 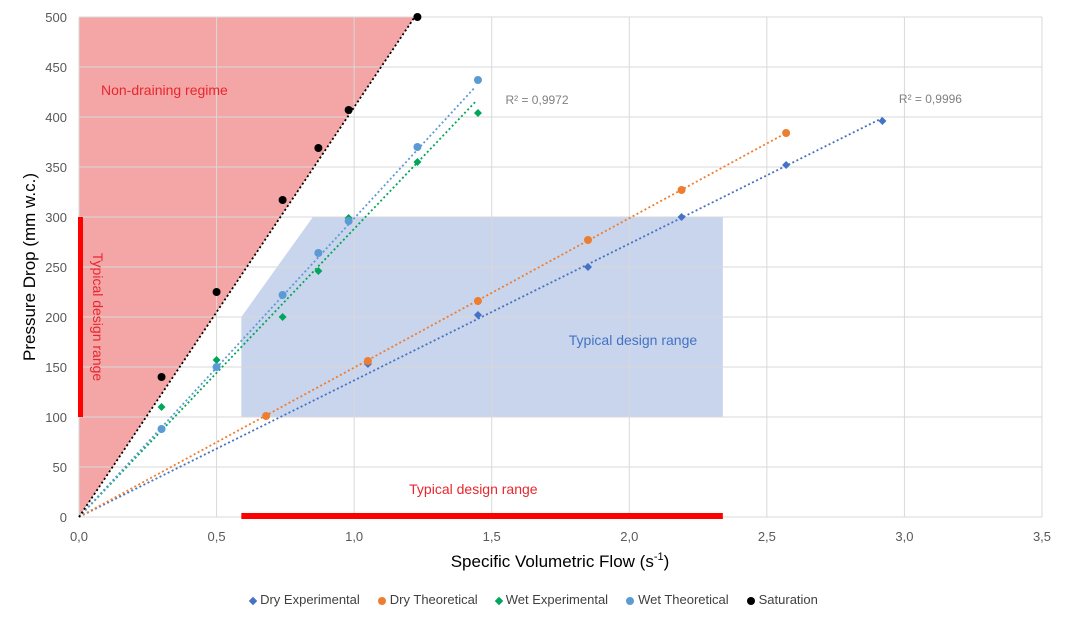 What do you see at coordinates (552, 561) in the screenshot?
I see `x-axis-title-main: Specific Volumetric Flow (s` at bounding box center [552, 561].